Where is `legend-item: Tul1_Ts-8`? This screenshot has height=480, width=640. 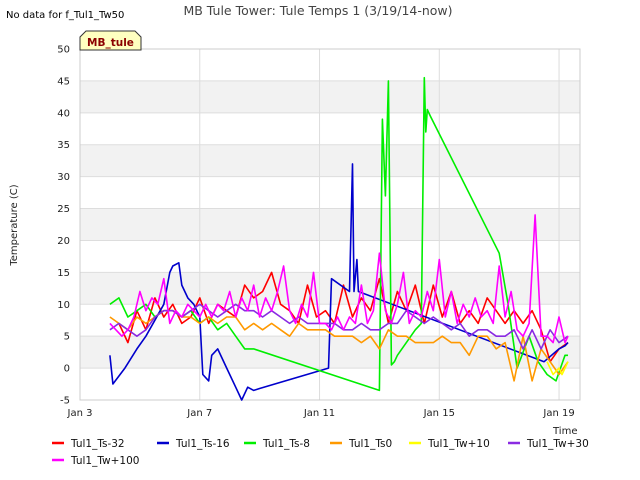
legend-item: Tul1_Ts-8 is located at coordinates (277, 444).